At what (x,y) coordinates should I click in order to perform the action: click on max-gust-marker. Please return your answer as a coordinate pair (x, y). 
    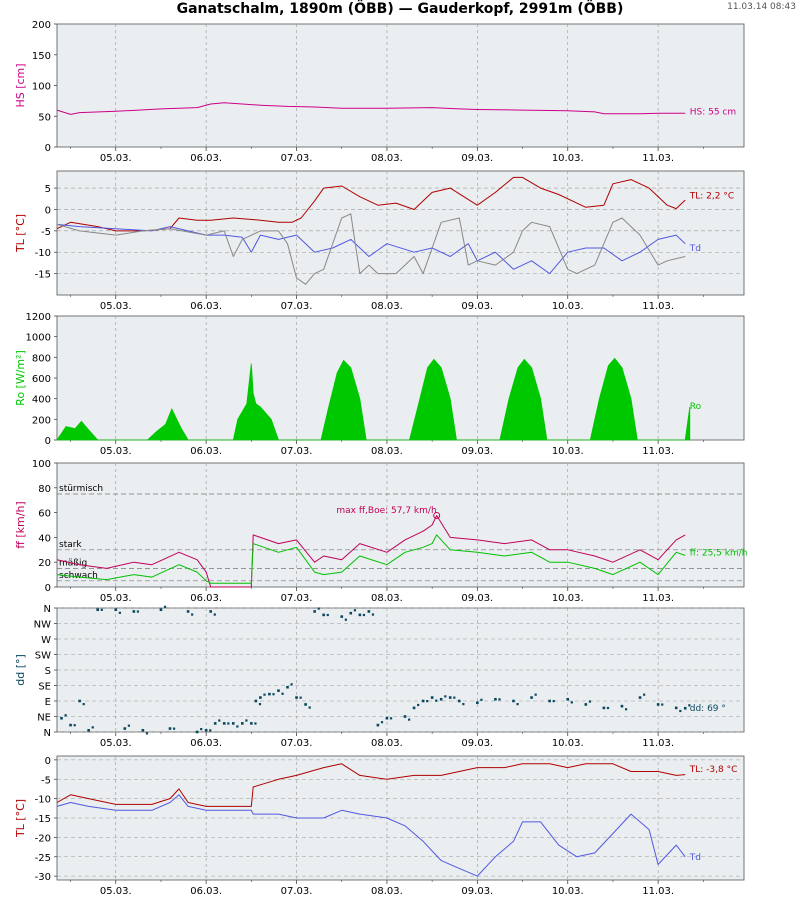
    Looking at the image, I should click on (437, 515).